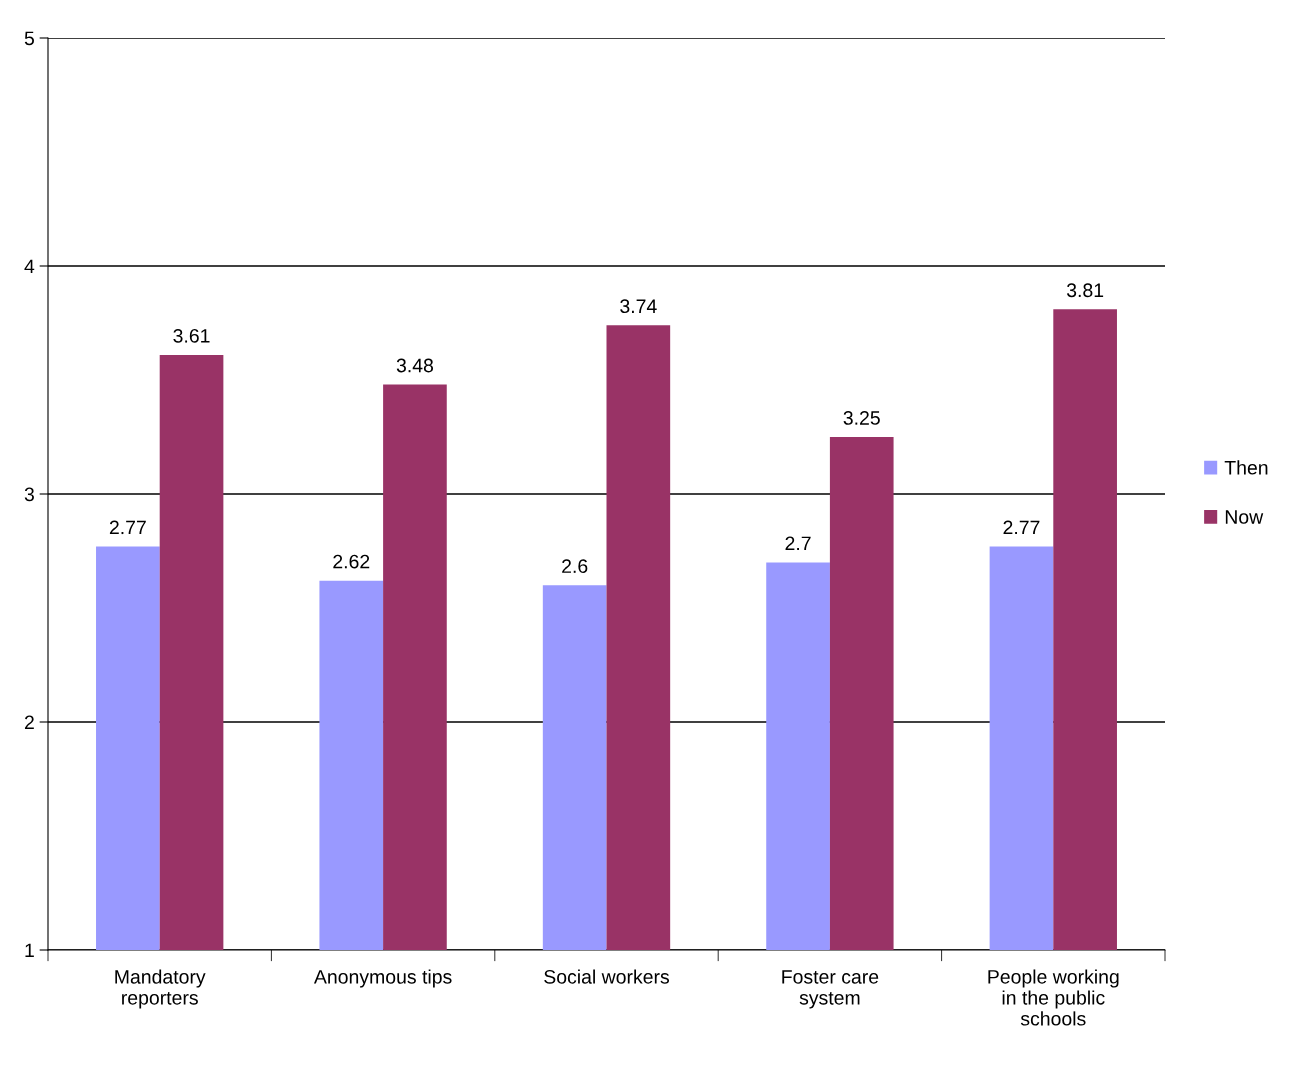 The width and height of the screenshot is (1293, 1068). I want to click on y-tick-label: 3, so click(29, 494).